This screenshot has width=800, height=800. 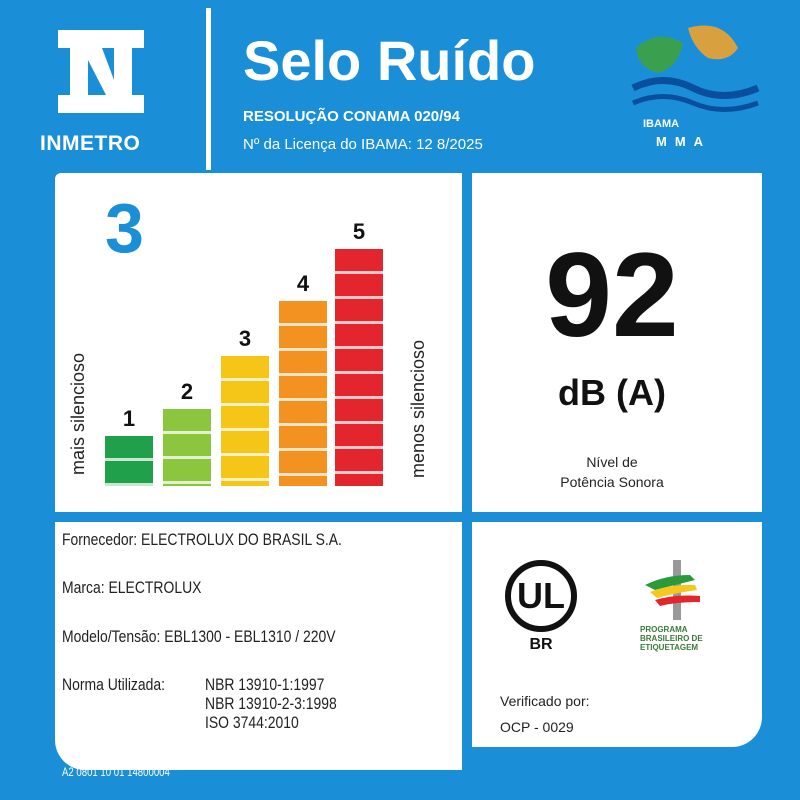 I want to click on label-title: Selo Ruído, so click(x=389, y=60).